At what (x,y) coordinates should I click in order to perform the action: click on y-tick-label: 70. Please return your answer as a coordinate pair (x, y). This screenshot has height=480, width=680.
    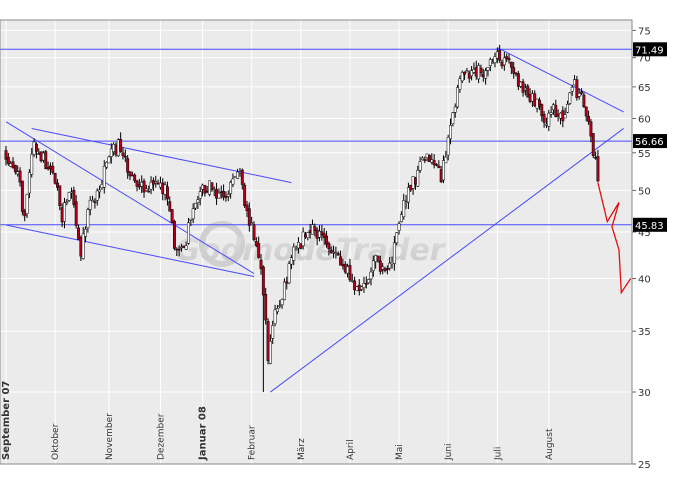
    Looking at the image, I should click on (644, 59).